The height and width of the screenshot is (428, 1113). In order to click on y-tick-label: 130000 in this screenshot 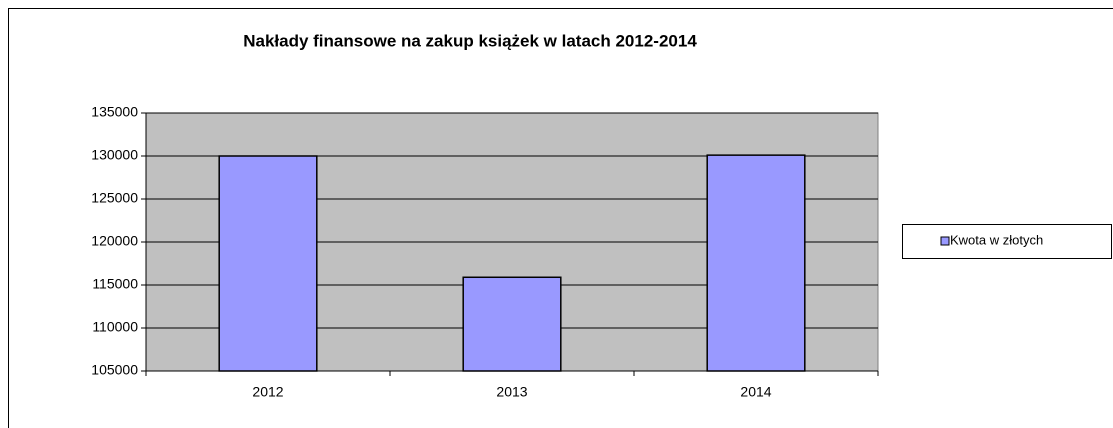, I will do `click(114, 155)`.